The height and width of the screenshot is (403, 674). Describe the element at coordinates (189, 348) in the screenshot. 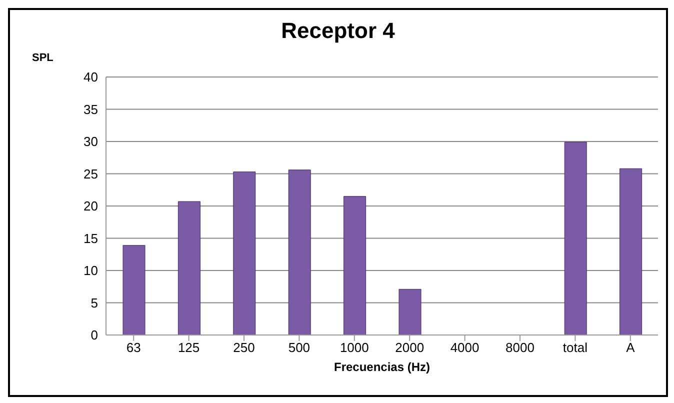

I see `x-tick-label: 125` at that location.